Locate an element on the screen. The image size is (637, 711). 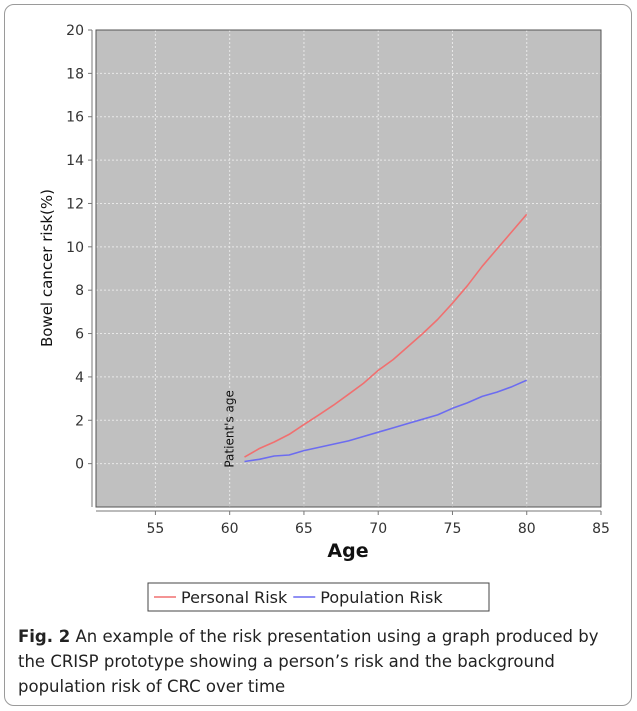
annotations: Patient's age is located at coordinates (230, 429).